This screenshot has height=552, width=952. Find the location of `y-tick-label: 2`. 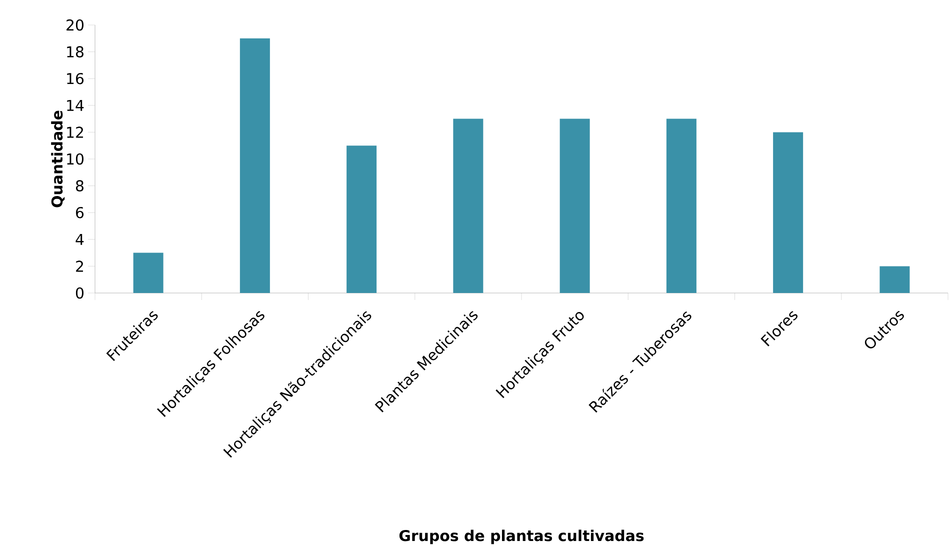

y-tick-label: 2 is located at coordinates (79, 266).